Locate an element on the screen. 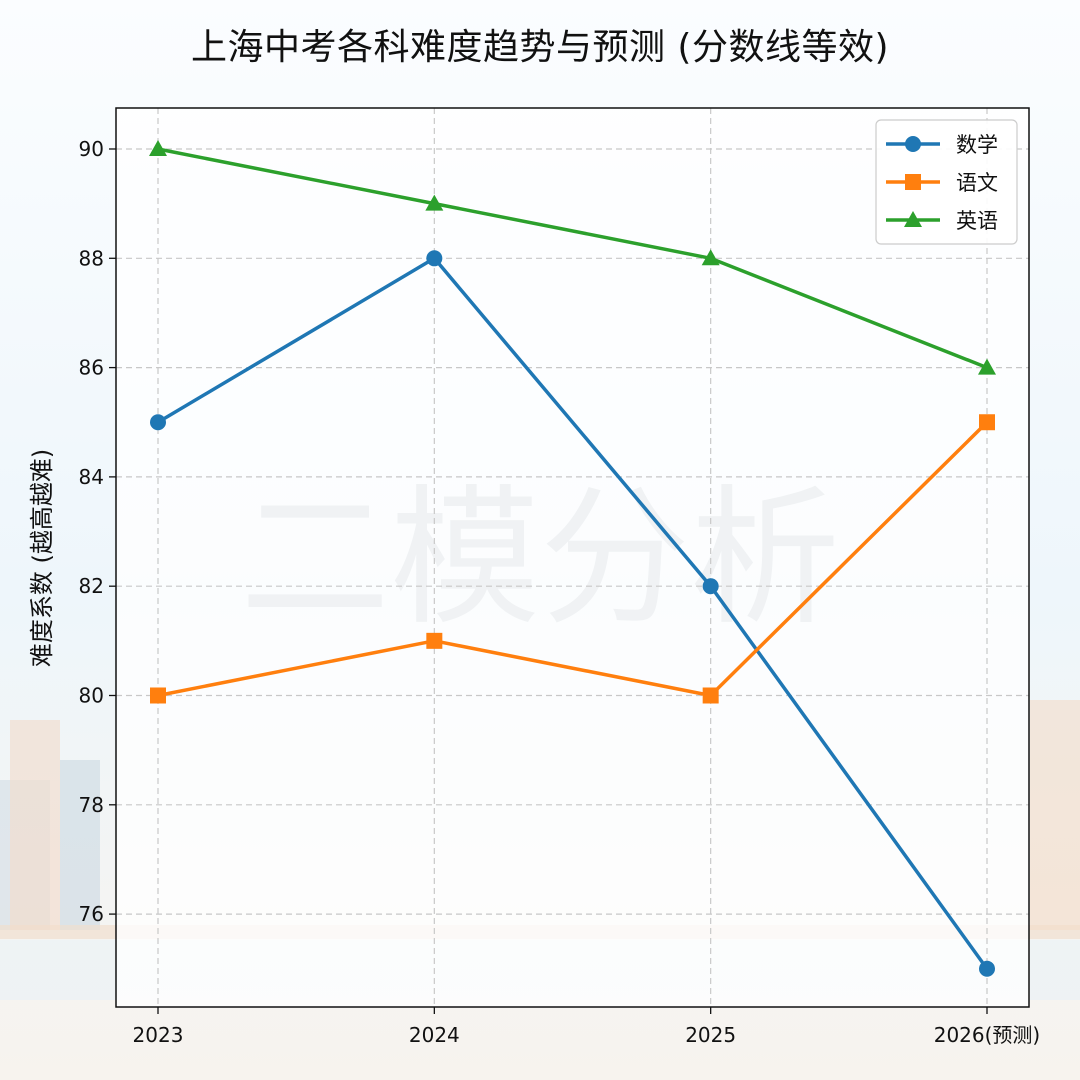 The height and width of the screenshot is (1080, 1080). y-axis-label: 难度系数 (越高越难) is located at coordinates (42, 558).